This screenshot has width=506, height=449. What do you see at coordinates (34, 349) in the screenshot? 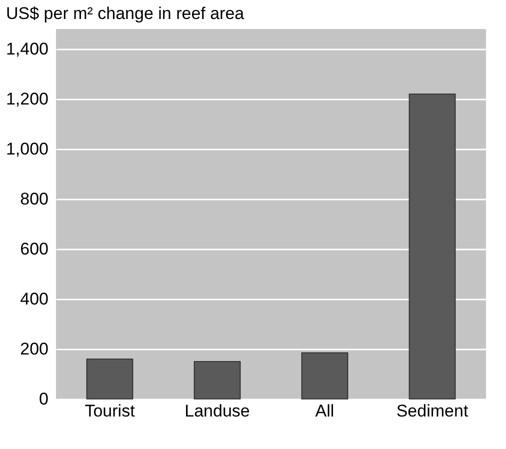
I see `y-tick-label: 200` at bounding box center [34, 349].